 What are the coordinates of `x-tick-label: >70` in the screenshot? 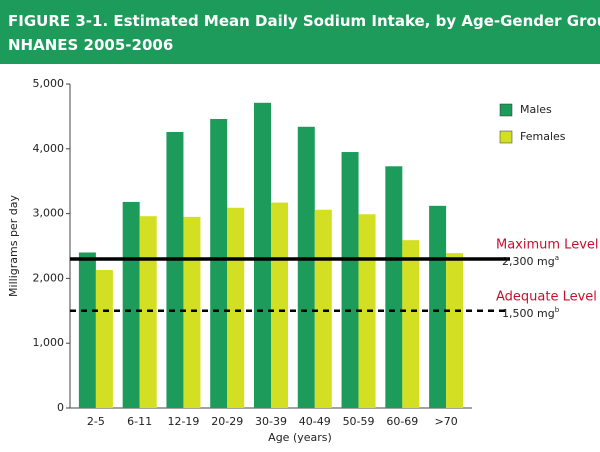 It's located at (446, 421).